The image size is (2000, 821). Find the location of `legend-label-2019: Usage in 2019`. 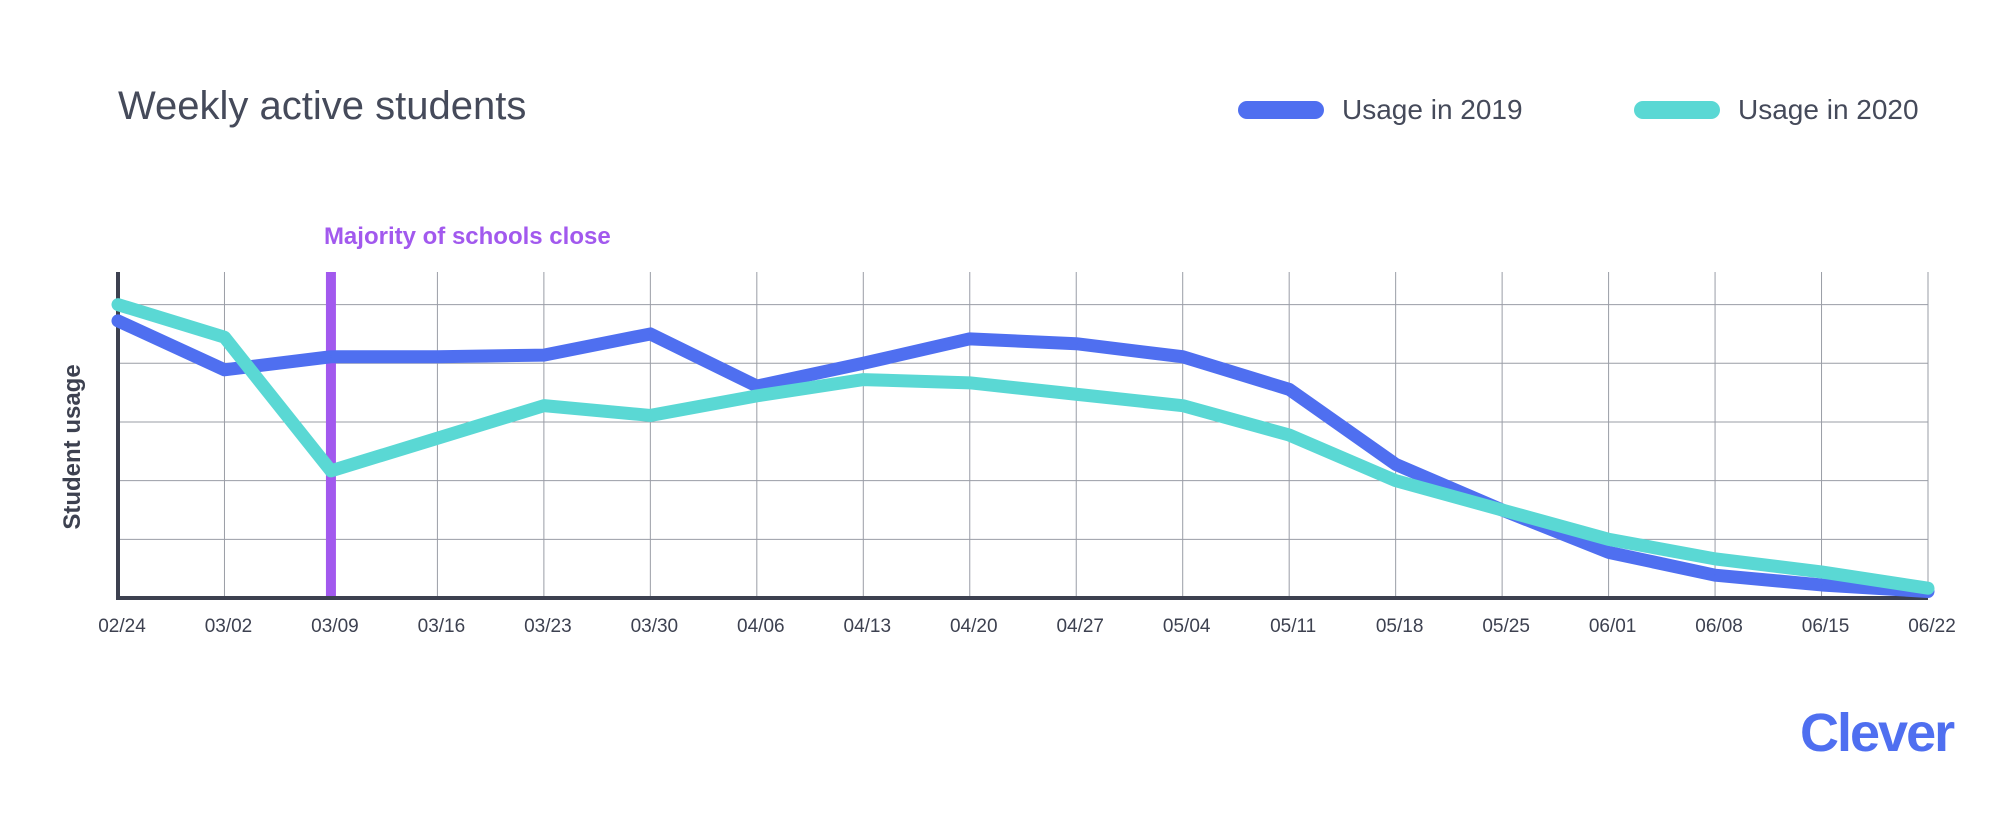

legend-label-2019: Usage in 2019 is located at coordinates (1432, 109).